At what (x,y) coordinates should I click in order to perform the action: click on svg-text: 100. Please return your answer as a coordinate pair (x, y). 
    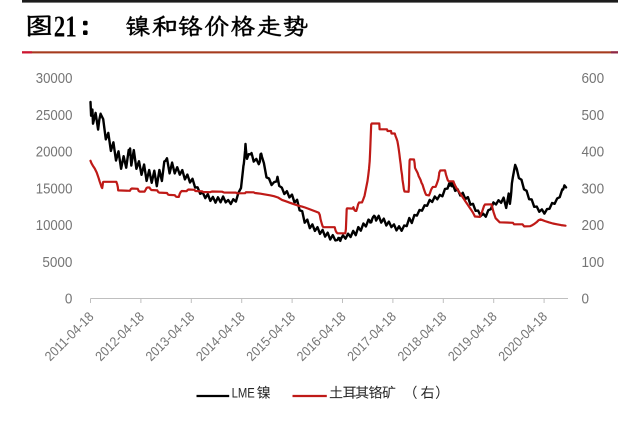
    Looking at the image, I should click on (593, 263).